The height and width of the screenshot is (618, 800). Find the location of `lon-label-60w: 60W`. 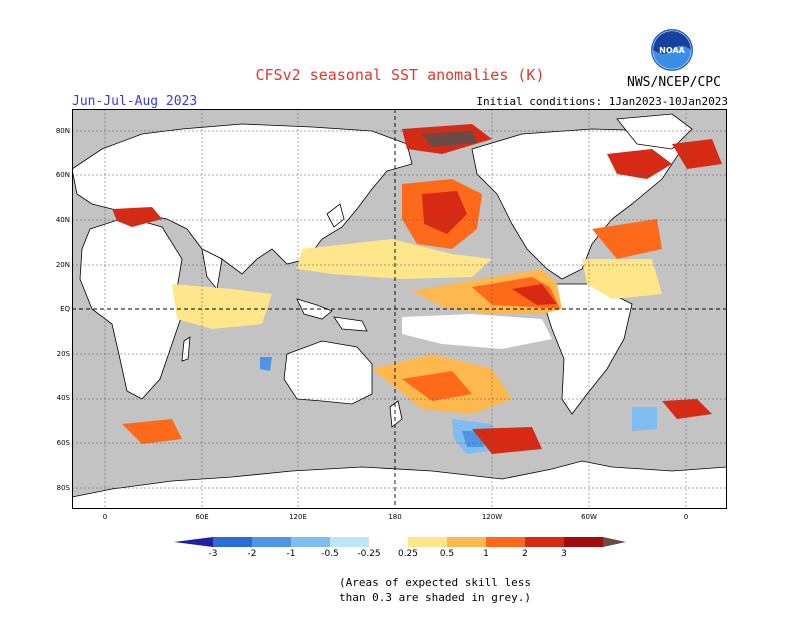

lon-label-60w: 60W is located at coordinates (589, 517).